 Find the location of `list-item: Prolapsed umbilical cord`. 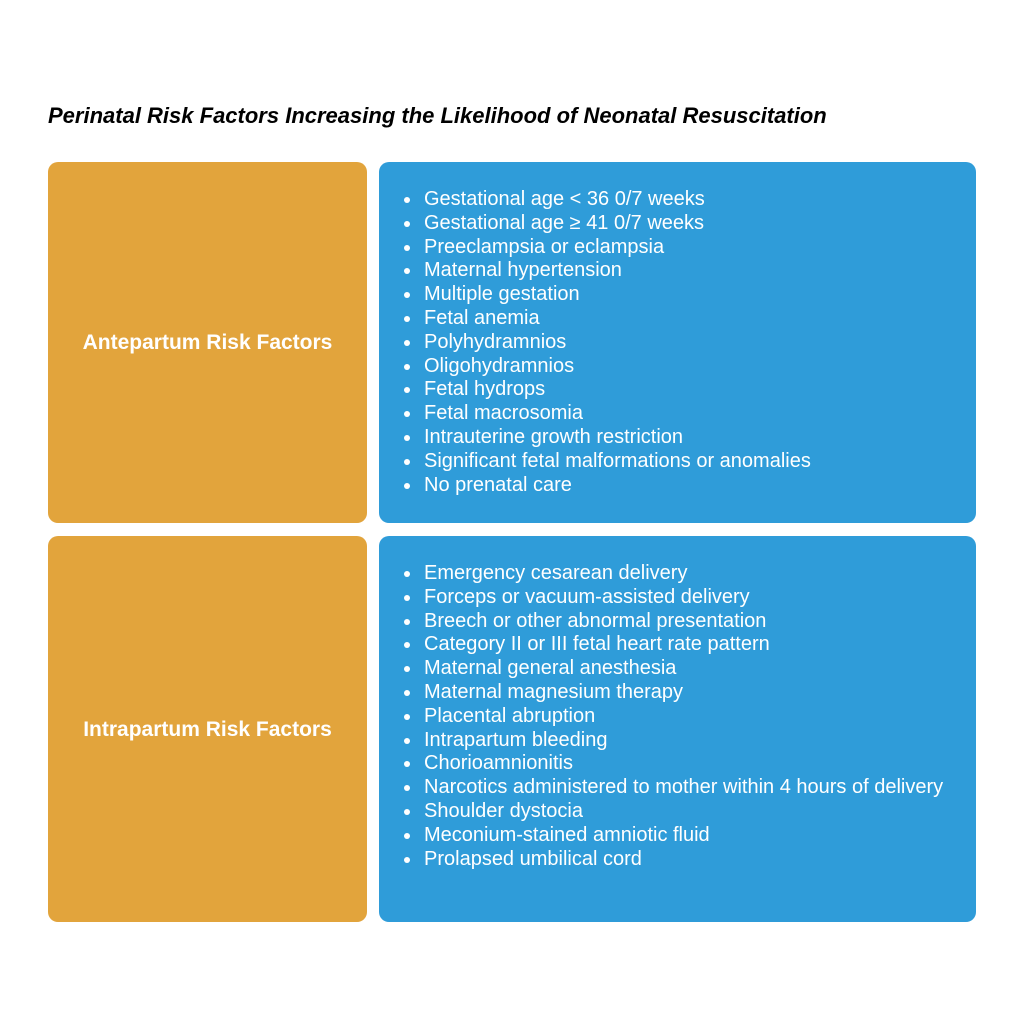

list-item: Prolapsed umbilical cord is located at coordinates (687, 860).